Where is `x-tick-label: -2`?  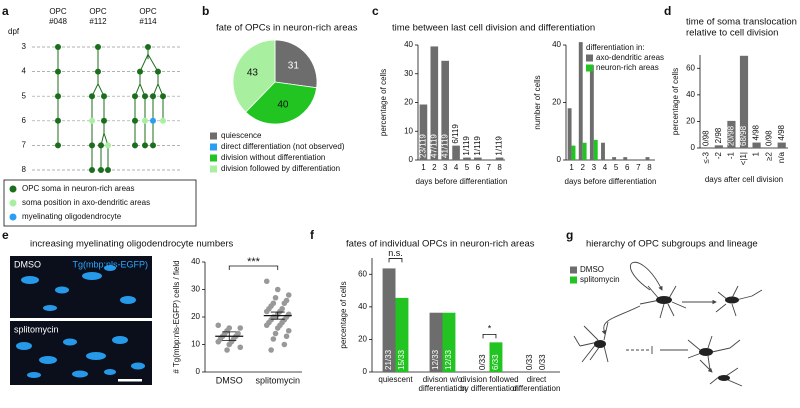 x-tick-label: -2 is located at coordinates (718, 155).